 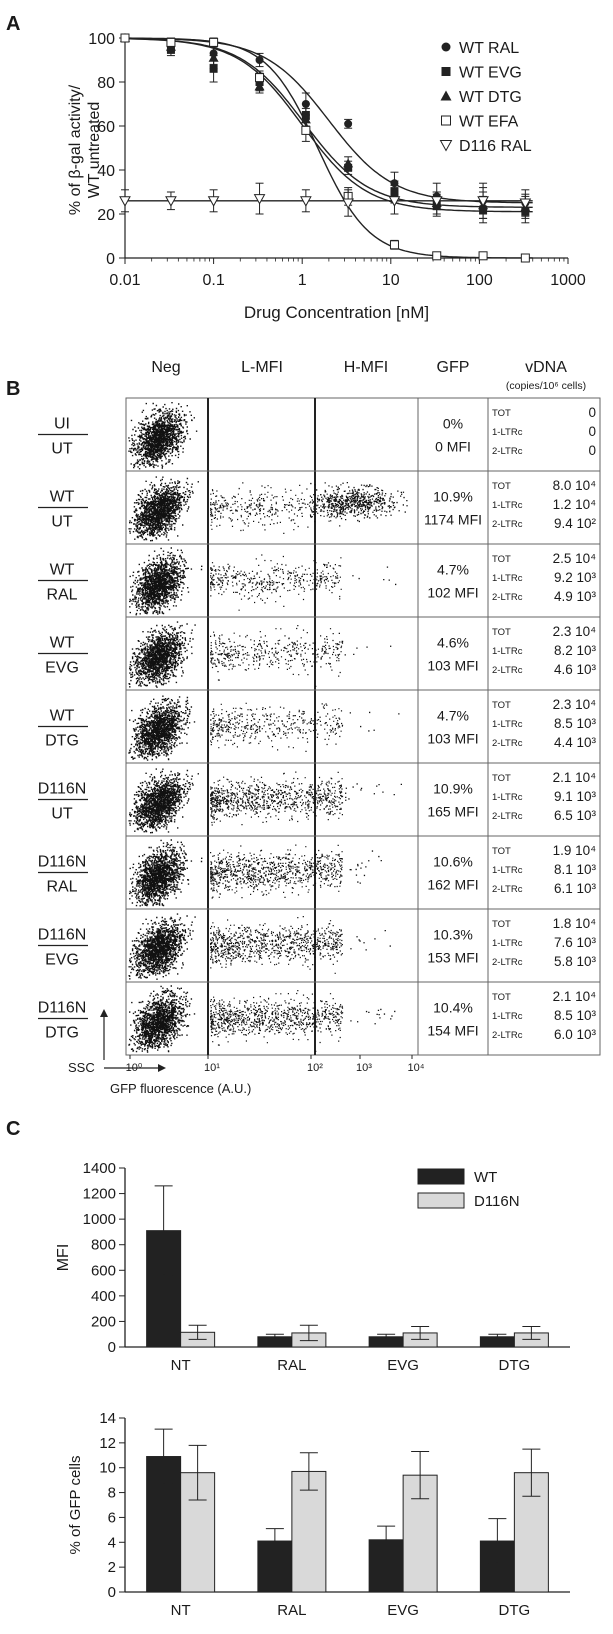 What do you see at coordinates (546, 386) in the screenshot?
I see `header-vdna-units: (copies/10⁶ cells)` at bounding box center [546, 386].